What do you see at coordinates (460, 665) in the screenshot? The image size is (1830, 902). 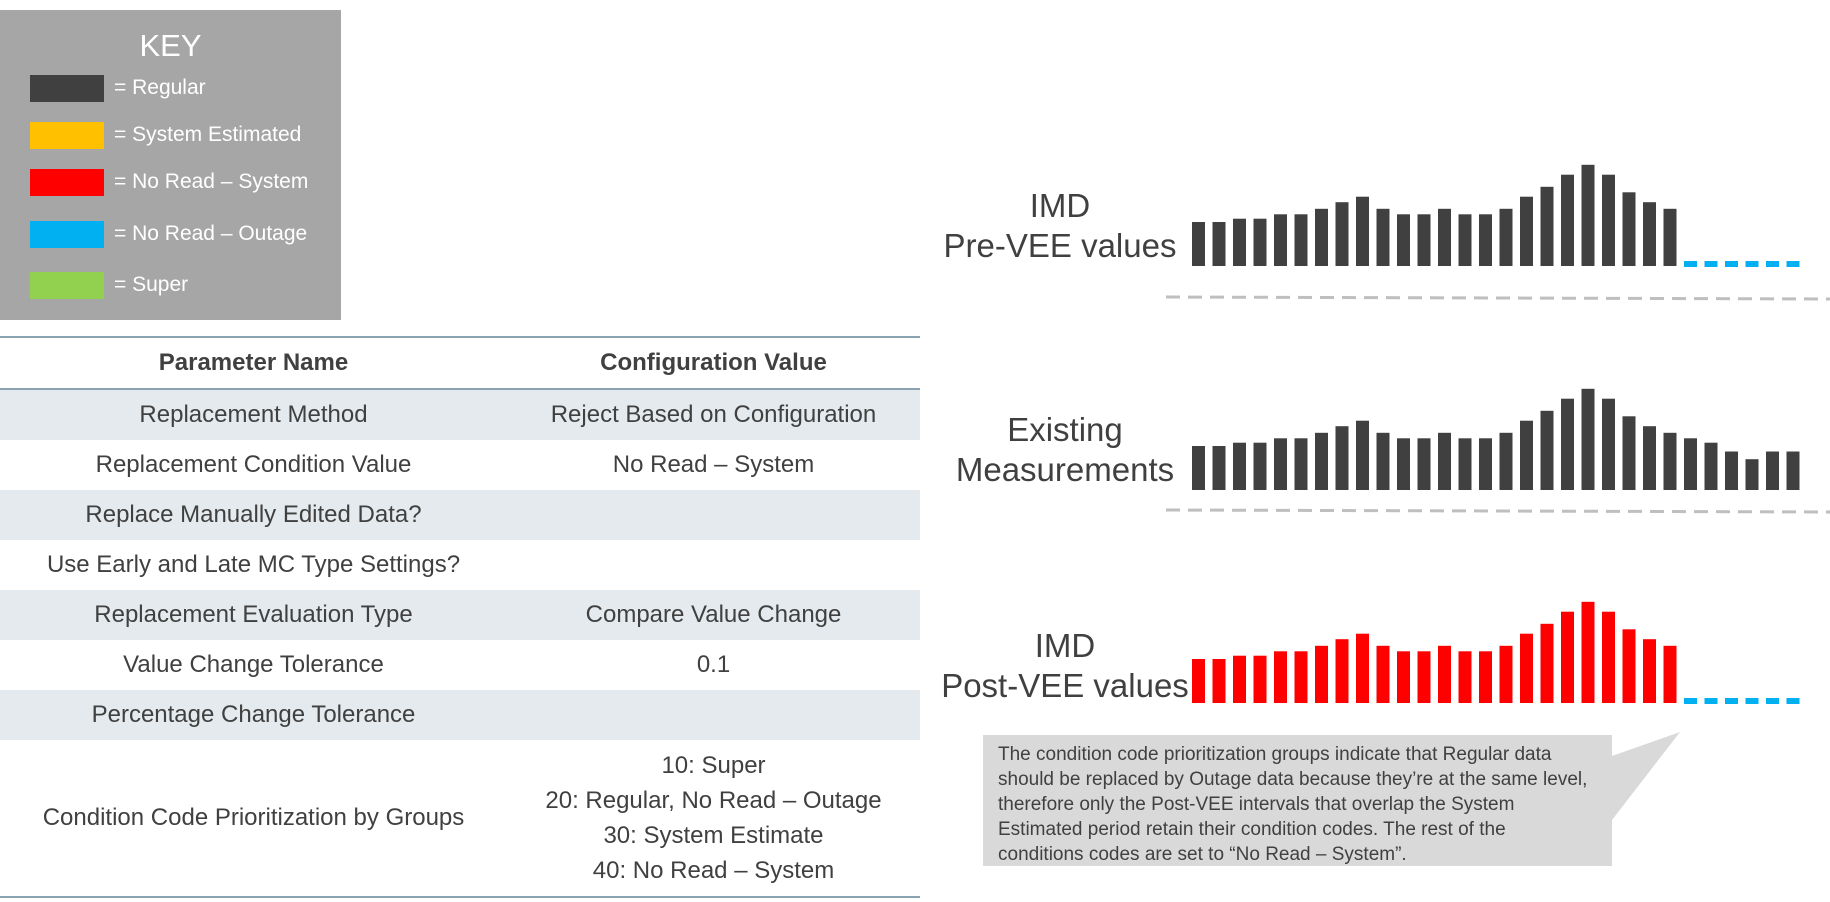 I see `table-row: Value Change Tolerance 0.1` at bounding box center [460, 665].